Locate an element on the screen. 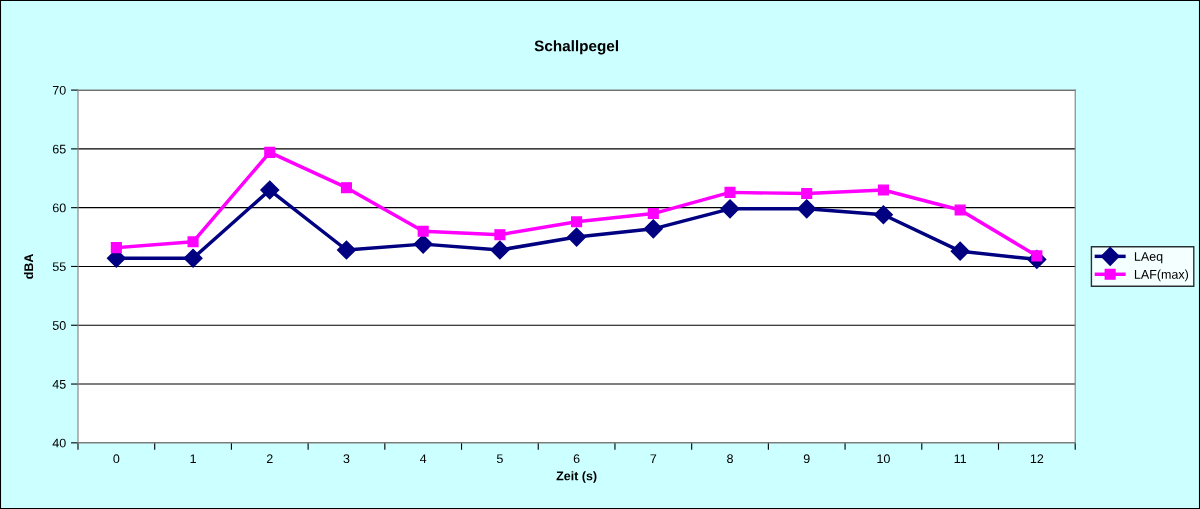 The image size is (1200, 509). y-tick-label: 70 is located at coordinates (59, 90).